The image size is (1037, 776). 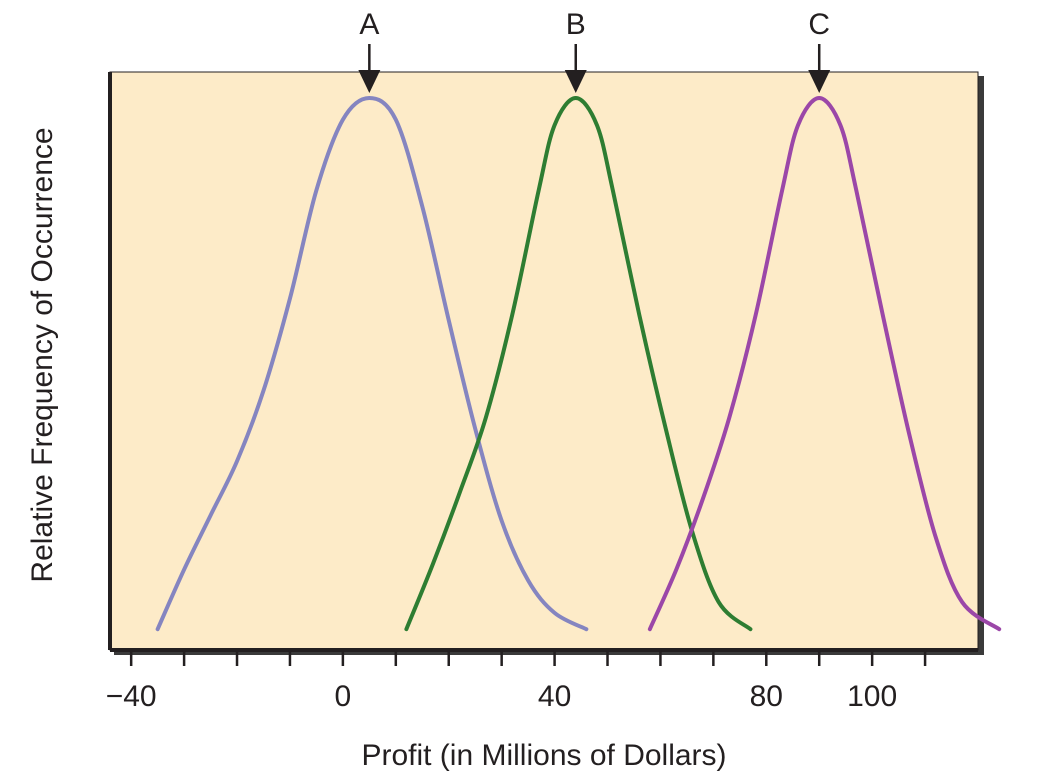 I want to click on x-axis-ticks, so click(x=528, y=658).